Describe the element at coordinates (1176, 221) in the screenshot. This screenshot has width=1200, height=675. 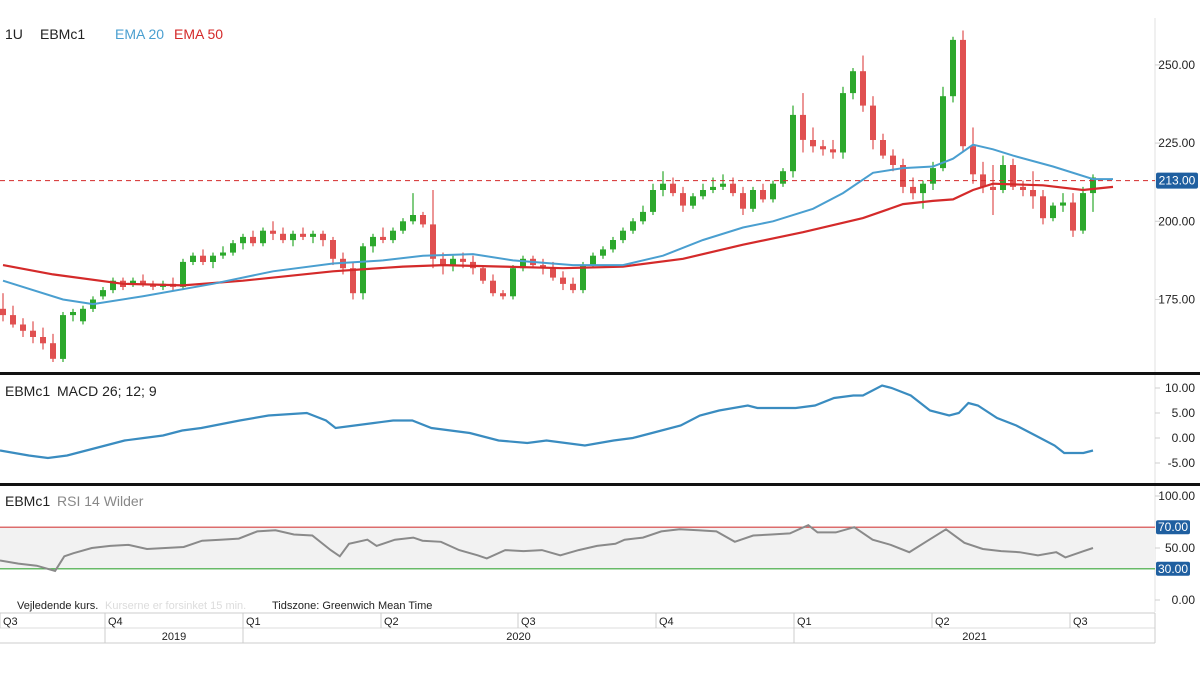
I see `y-tick-label: 200.00` at that location.